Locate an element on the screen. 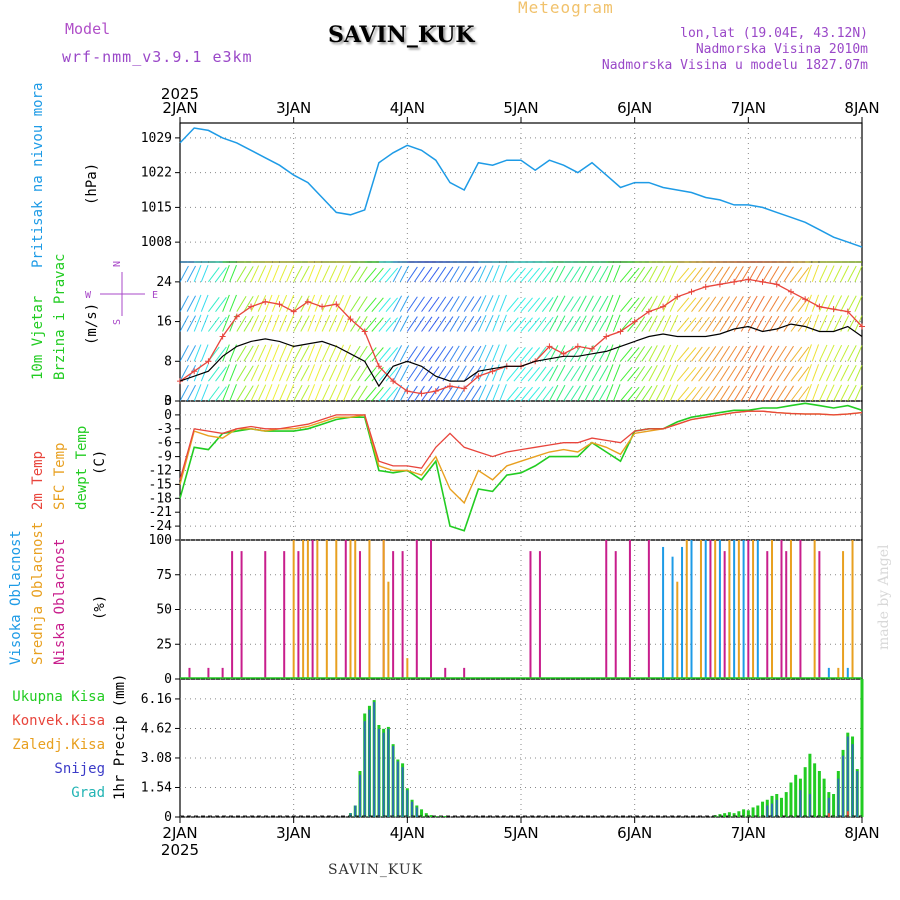 The width and height of the screenshot is (900, 900). compass-west: W is located at coordinates (88, 295).